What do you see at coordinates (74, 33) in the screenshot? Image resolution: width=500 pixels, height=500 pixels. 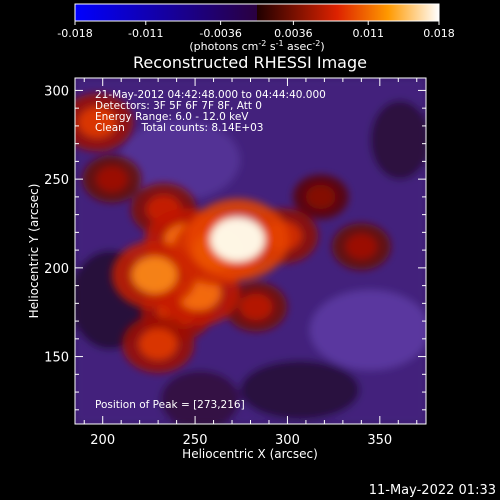 I see `colorbar-tick-label: -0.018` at bounding box center [74, 33].